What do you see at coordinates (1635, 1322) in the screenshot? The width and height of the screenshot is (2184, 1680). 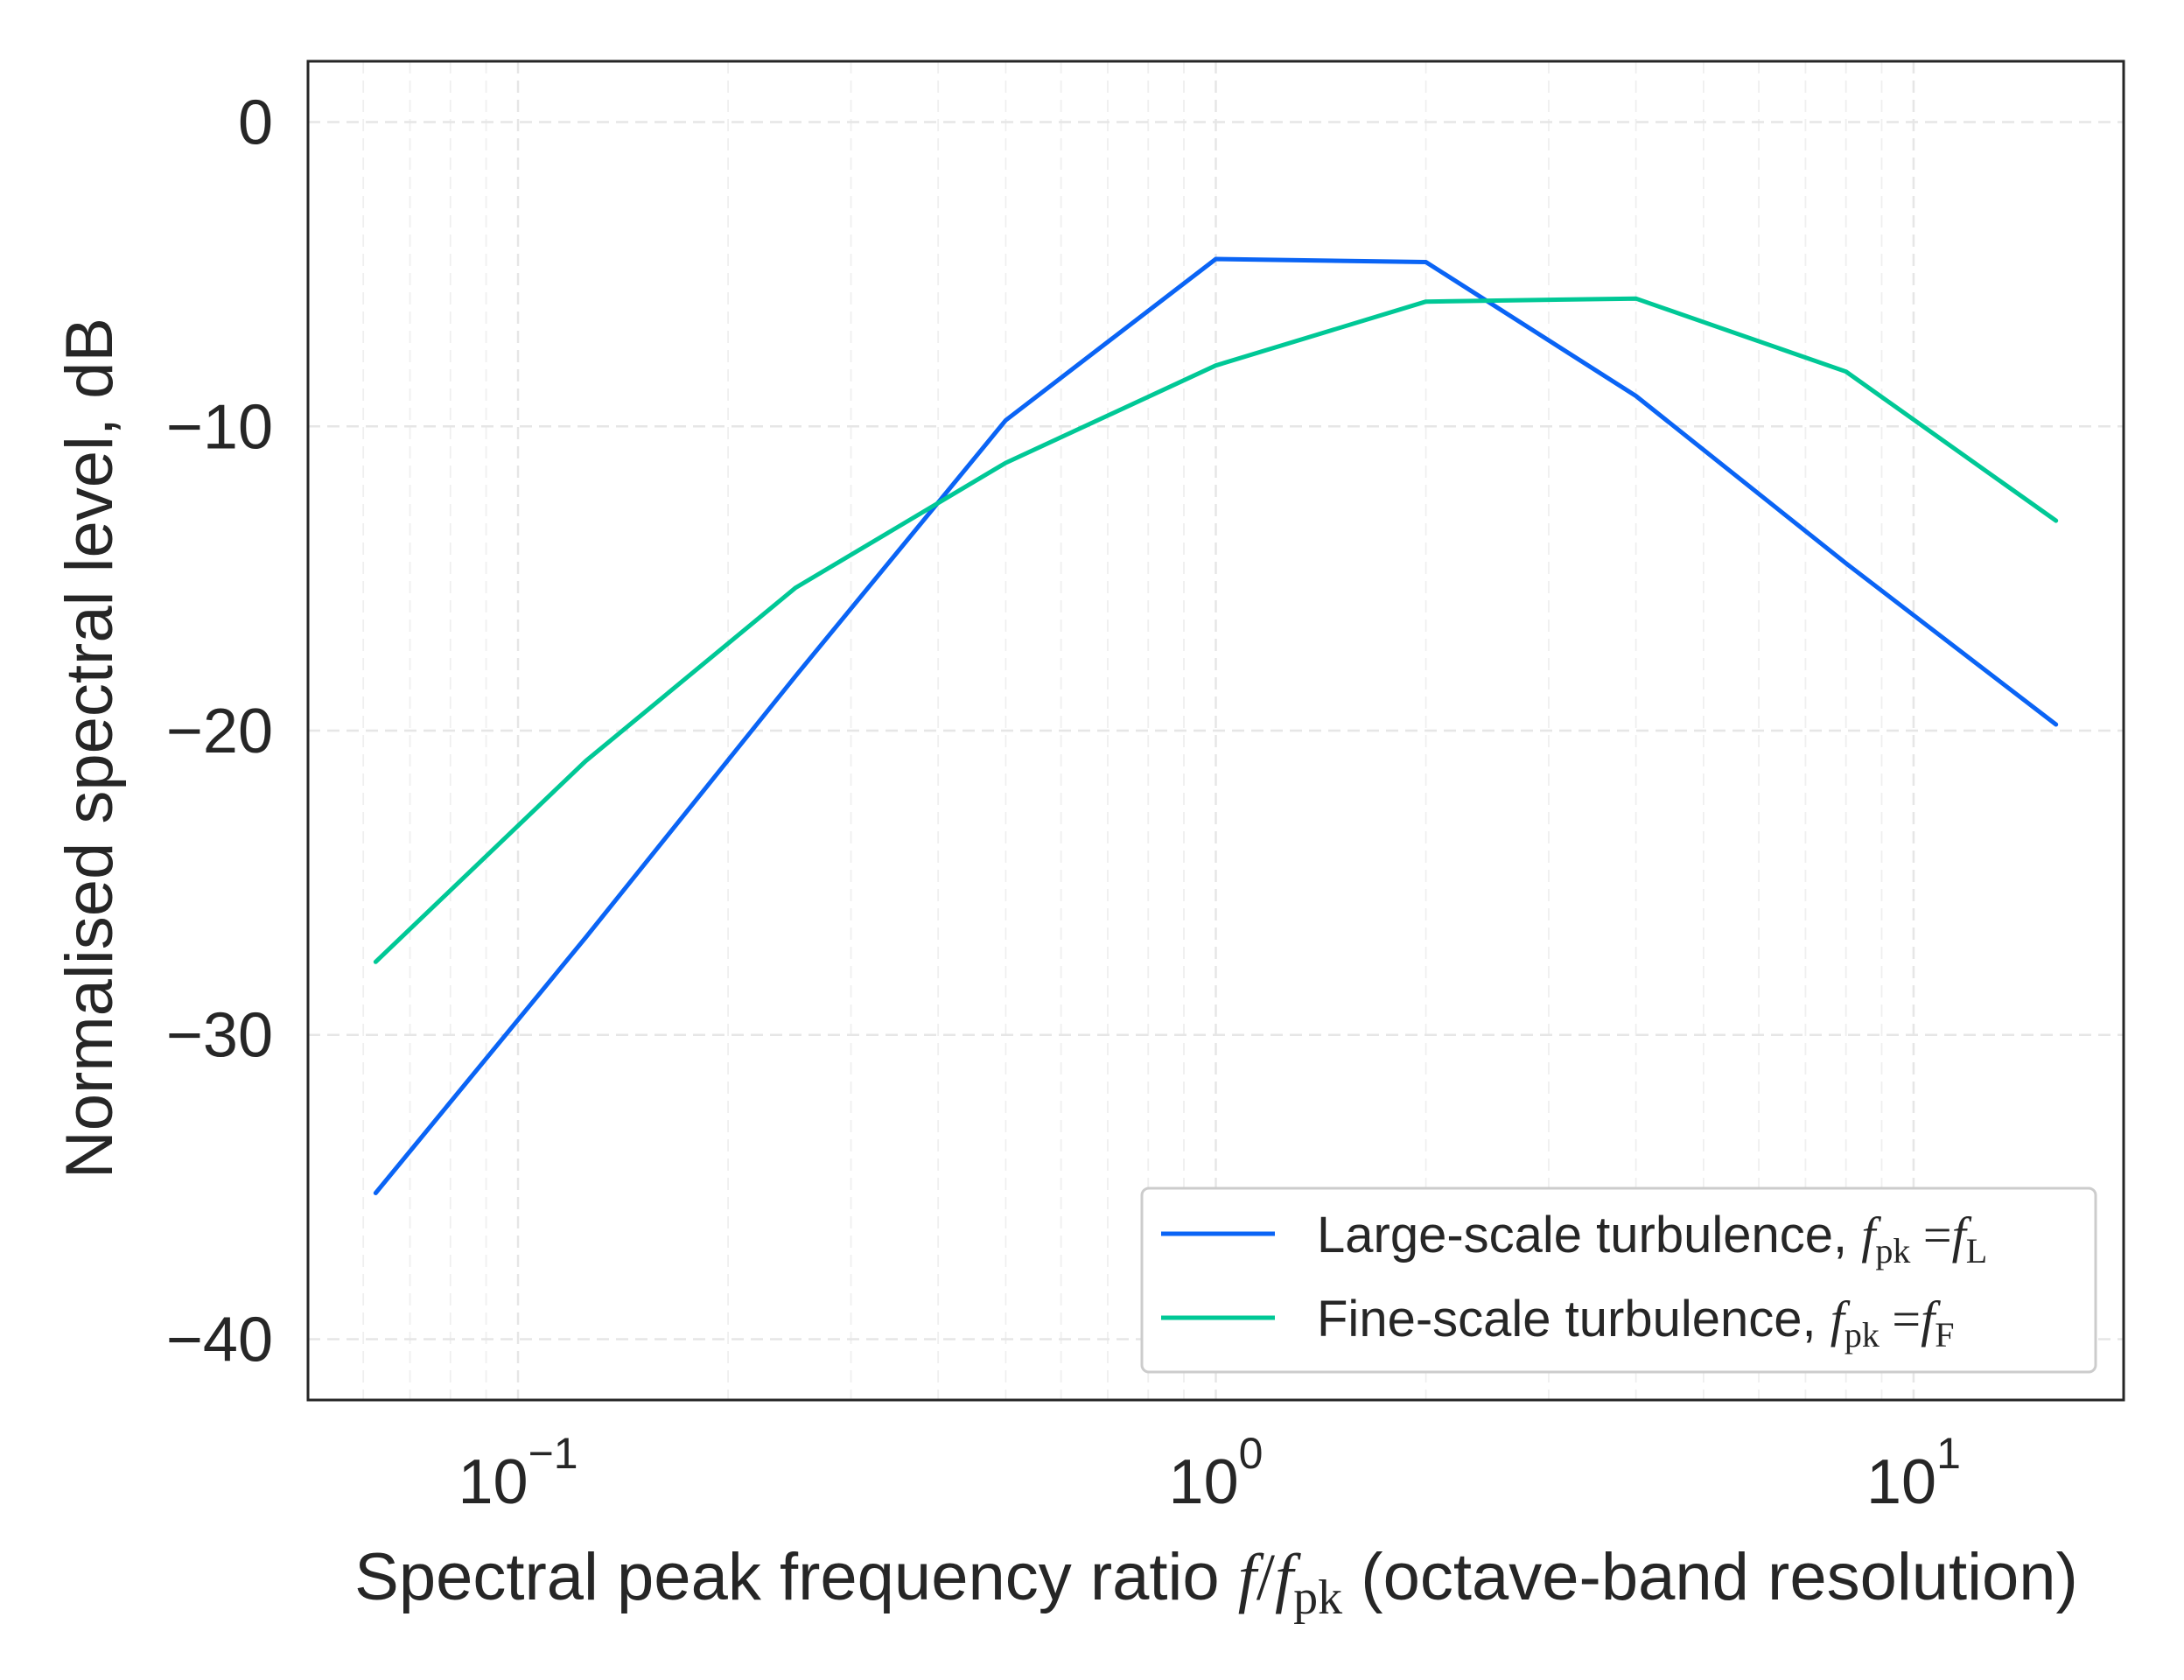 I see `legend-label-2: Fine-scale turbulence, fpk =fF` at bounding box center [1635, 1322].